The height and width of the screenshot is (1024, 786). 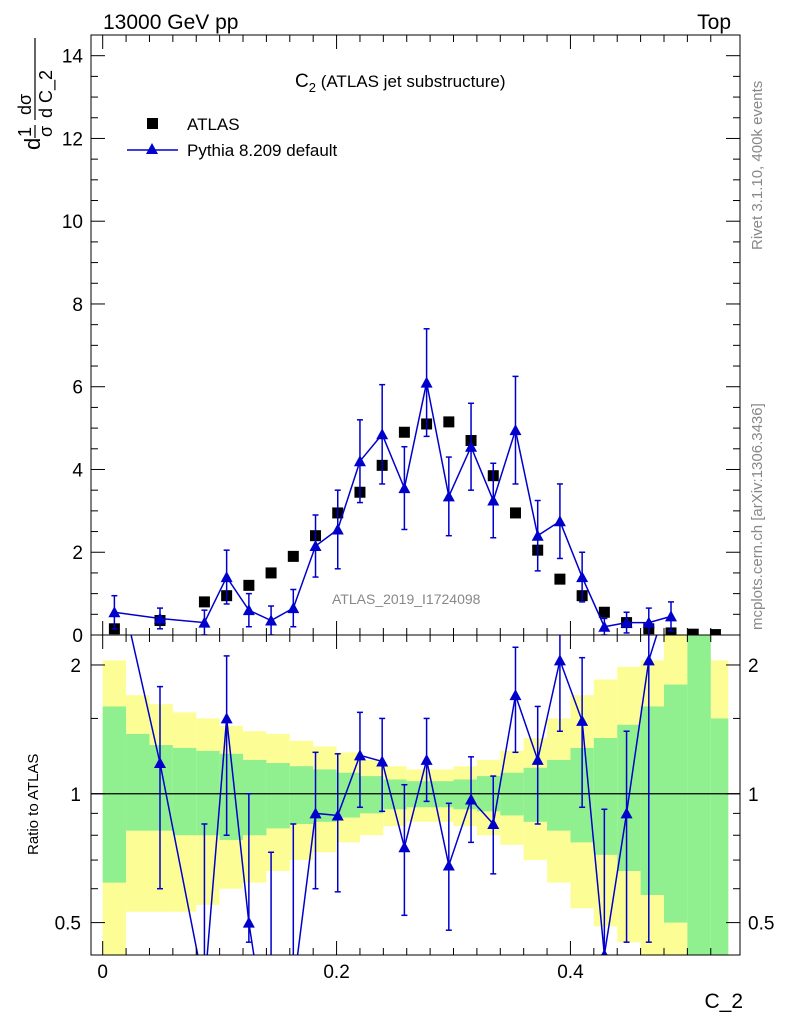 I want to click on chart-title-main: C, so click(x=302, y=81).